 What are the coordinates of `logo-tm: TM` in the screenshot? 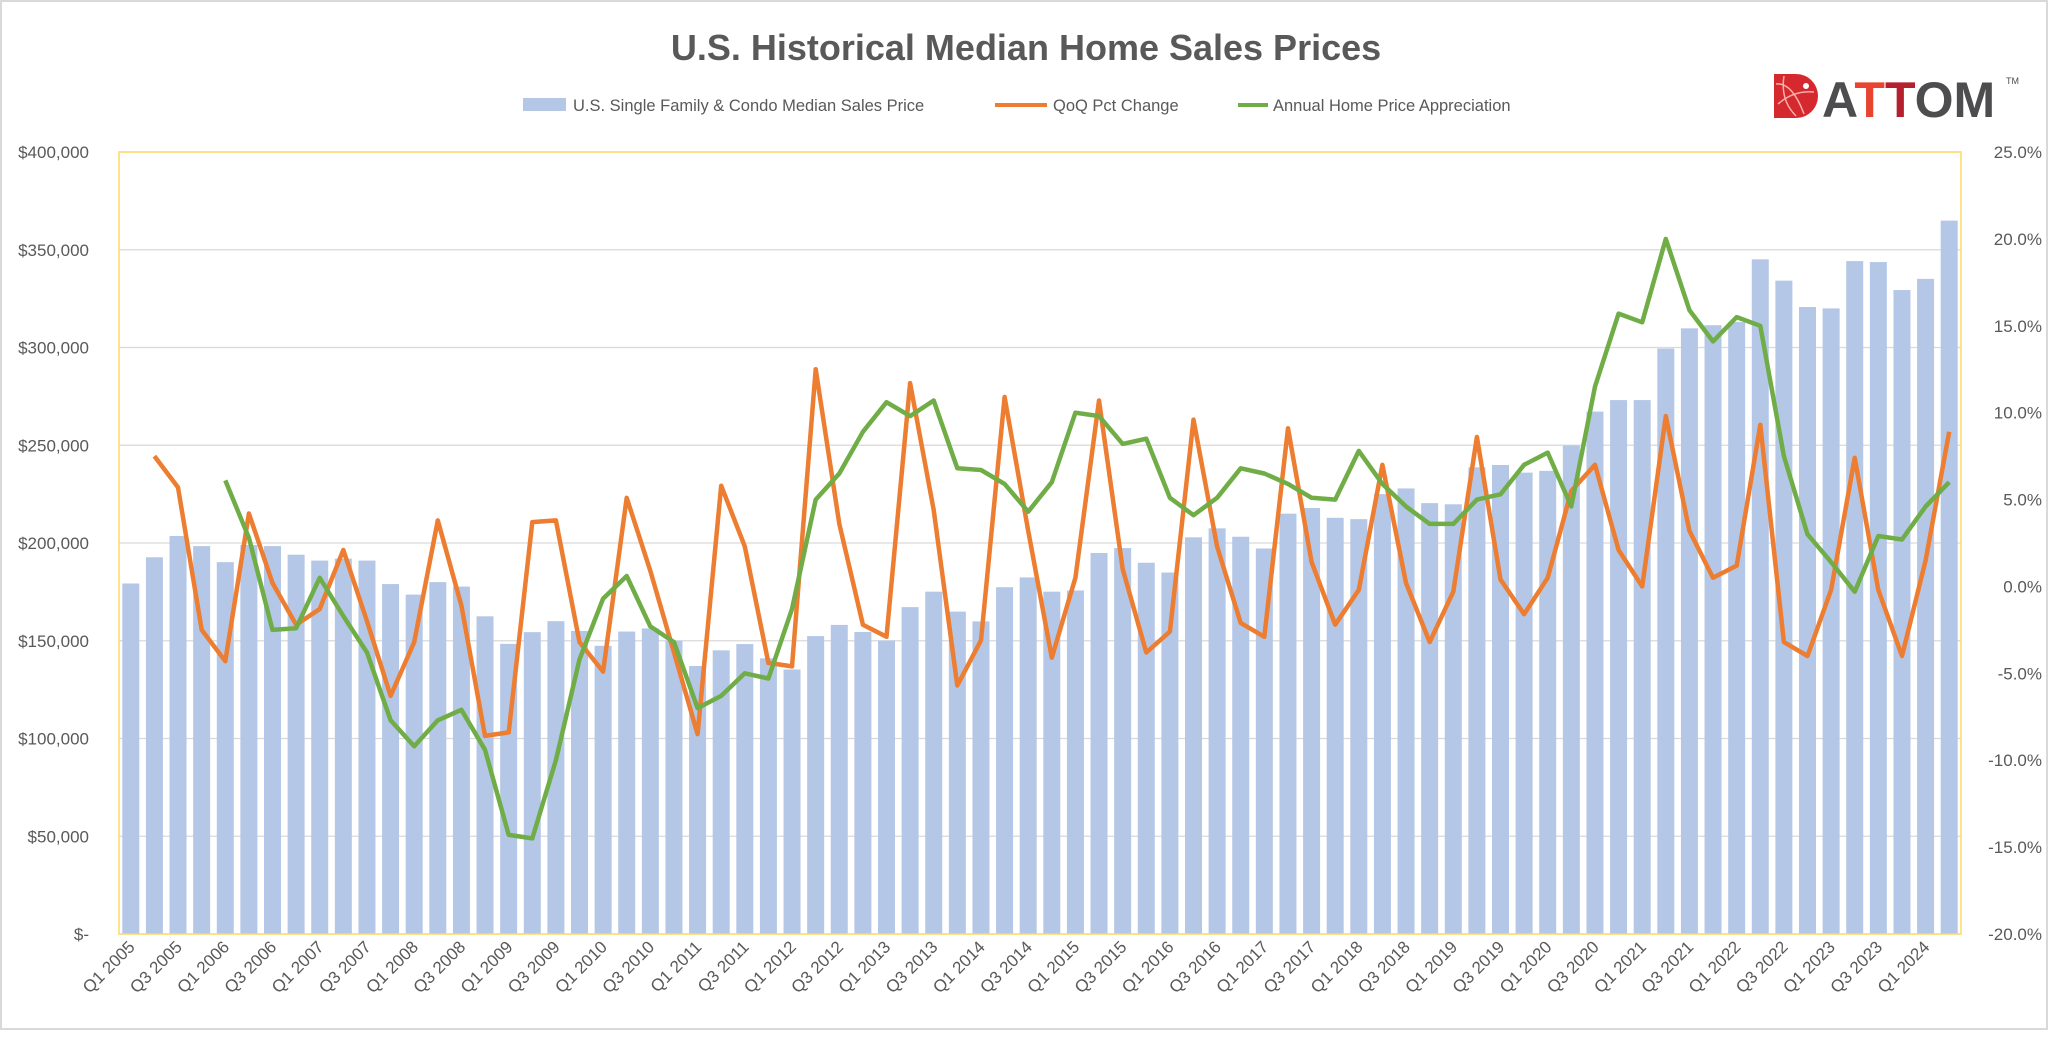 It's located at (2012, 81).